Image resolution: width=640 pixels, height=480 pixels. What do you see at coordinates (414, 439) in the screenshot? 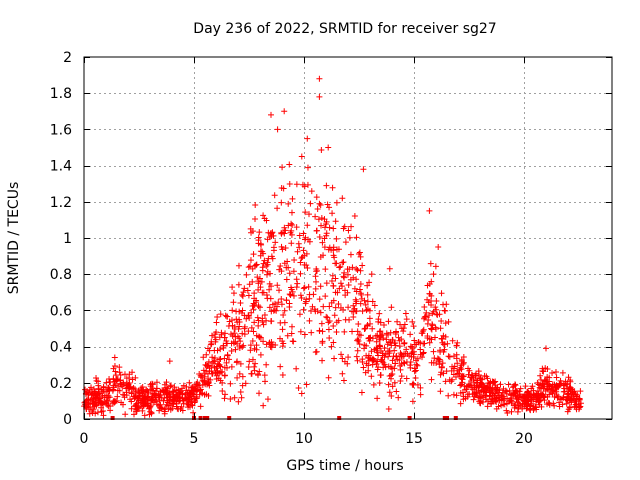
I see `x-tick-label: 15` at bounding box center [414, 439].